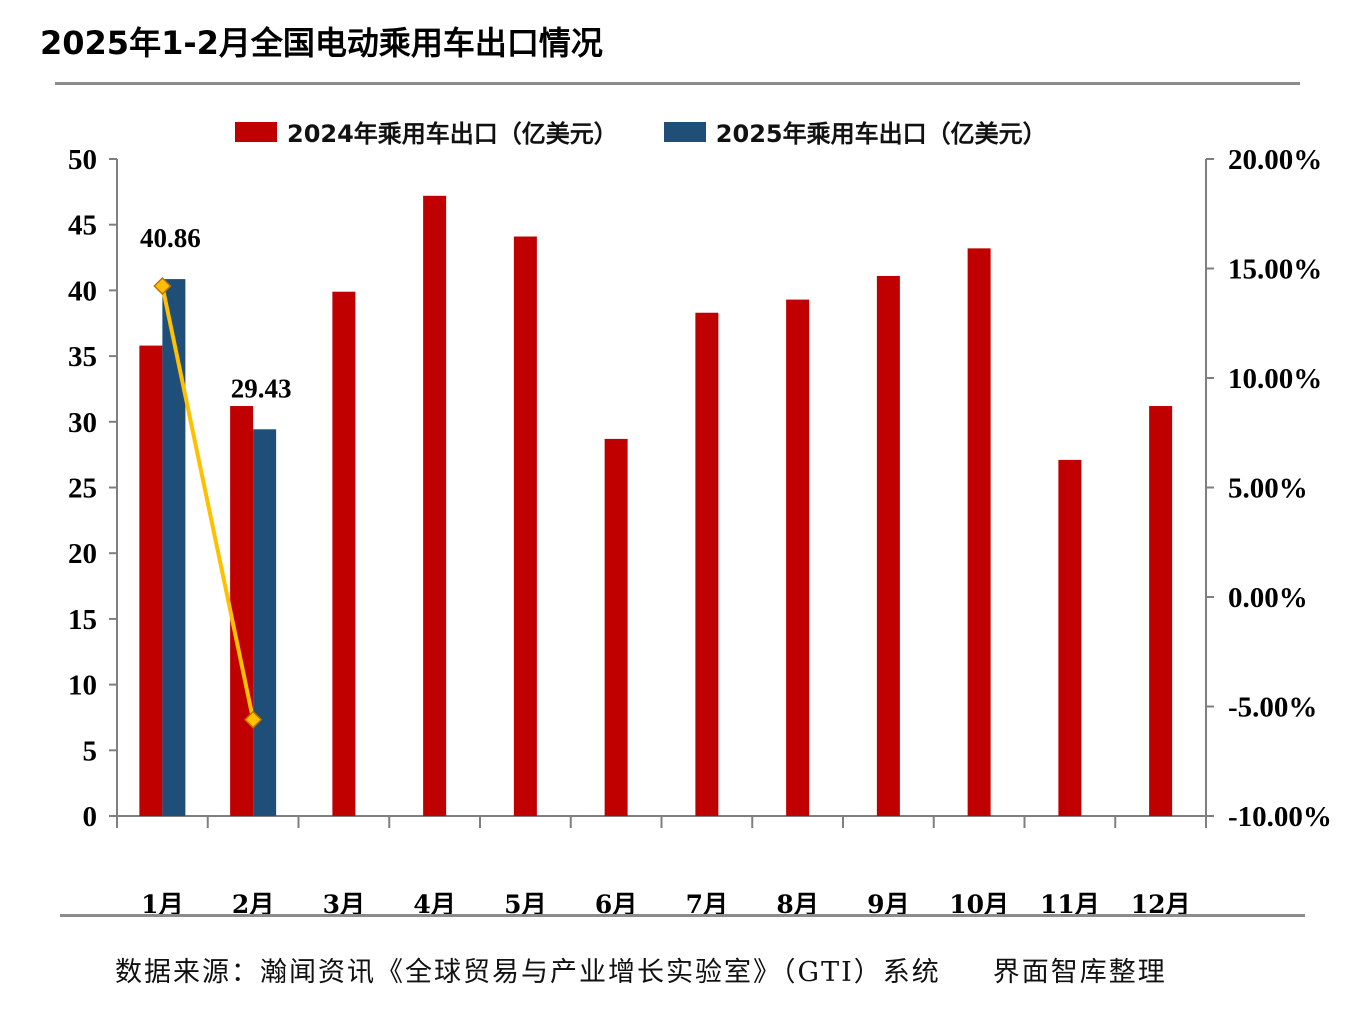 This screenshot has width=1361, height=1018. Describe the element at coordinates (677, 83) in the screenshot. I see `top-divider` at that location.